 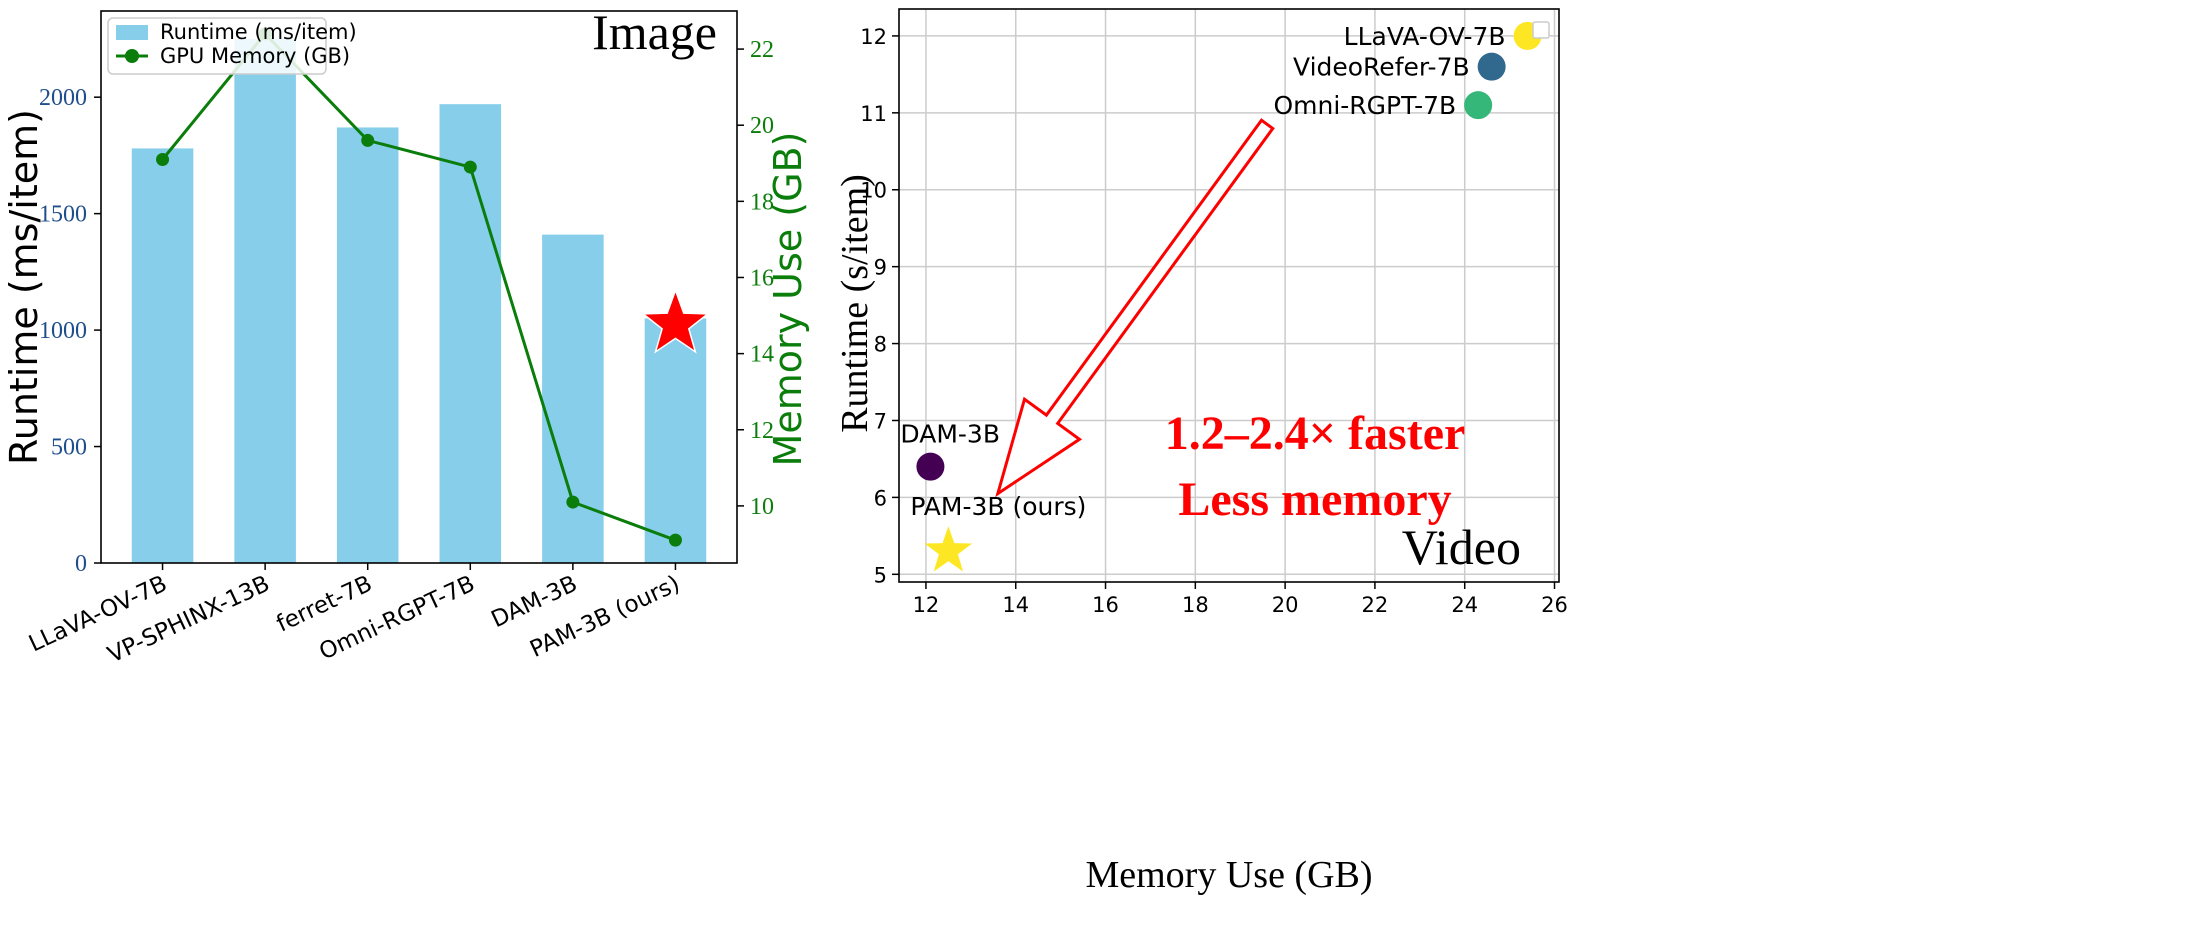 I want to click on highlight-star, so click(x=675, y=321).